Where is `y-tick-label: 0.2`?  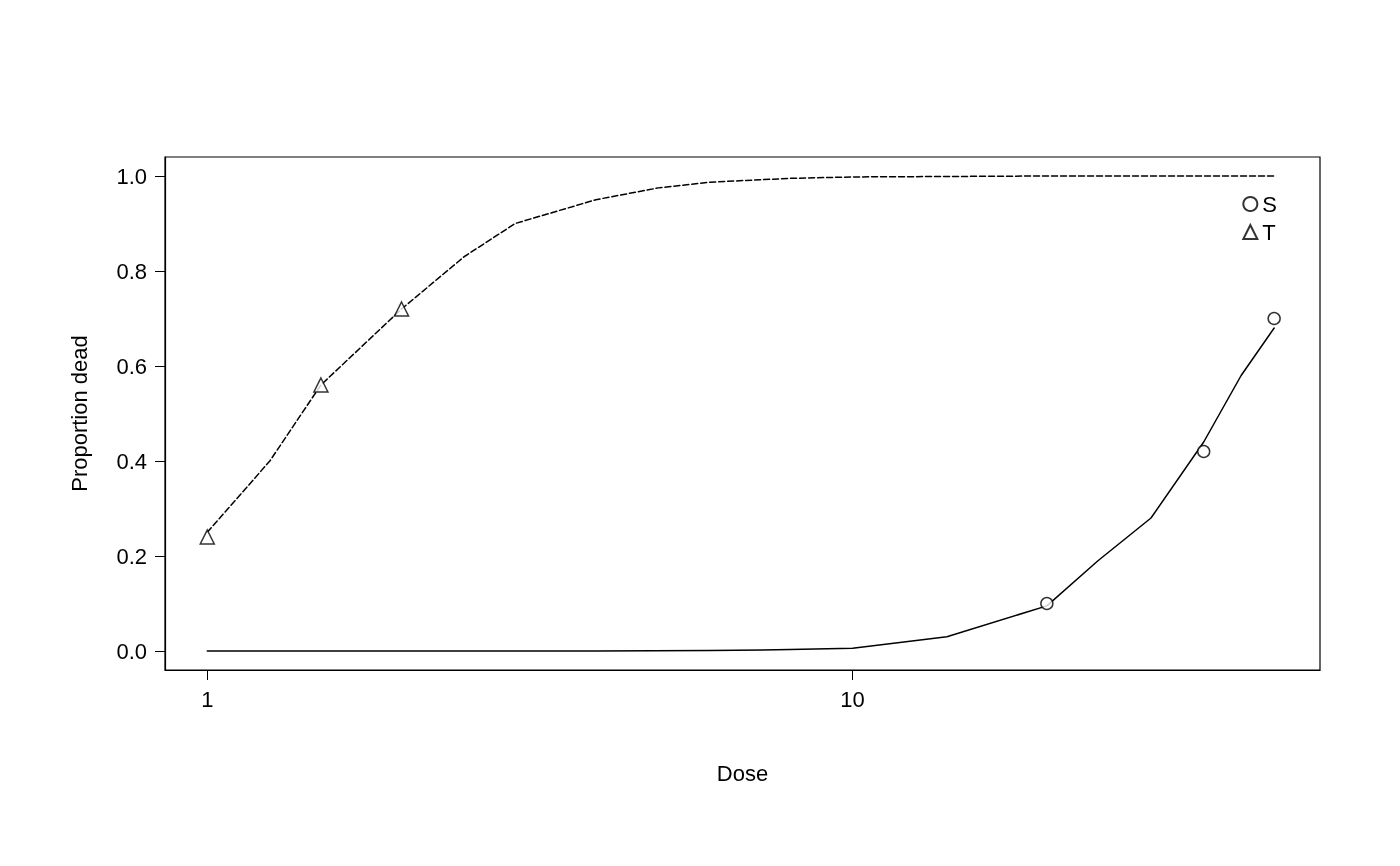 y-tick-label: 0.2 is located at coordinates (131, 556).